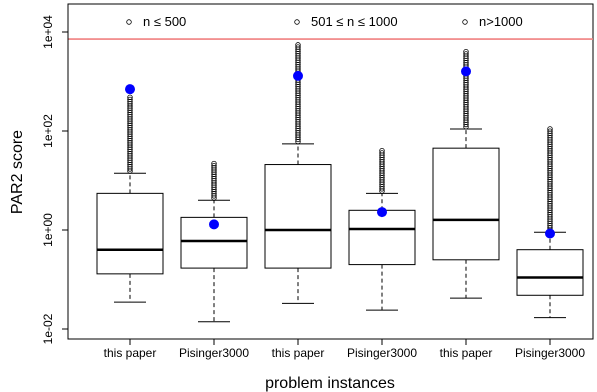 Image resolution: width=597 pixels, height=392 pixels. Describe the element at coordinates (48, 131) in the screenshot. I see `y-tick-label: 1e+02` at that location.